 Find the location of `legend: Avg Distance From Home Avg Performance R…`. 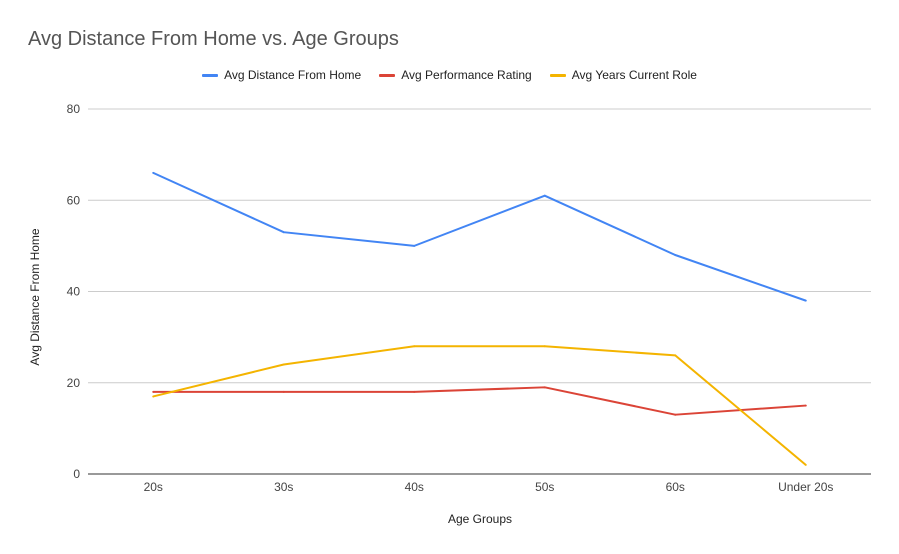

legend: Avg Distance From Home Avg Performance R… is located at coordinates (449, 75).